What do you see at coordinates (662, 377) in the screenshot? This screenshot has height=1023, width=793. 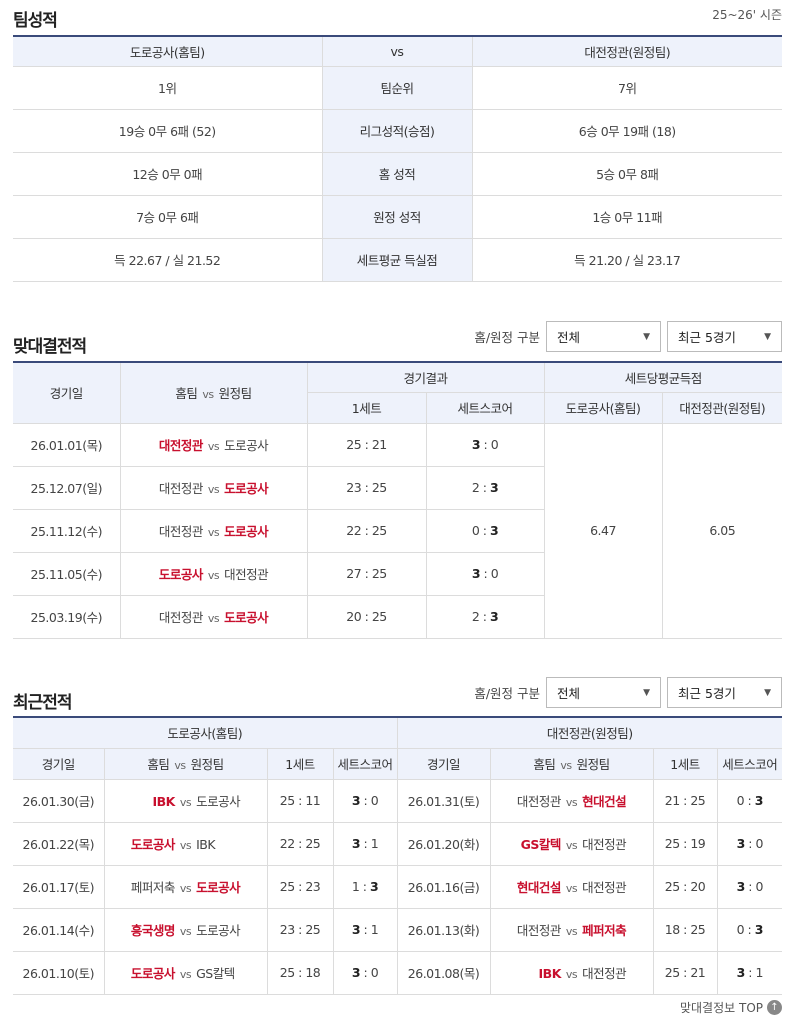 I see `avg-header: 세트당평균득점` at bounding box center [662, 377].